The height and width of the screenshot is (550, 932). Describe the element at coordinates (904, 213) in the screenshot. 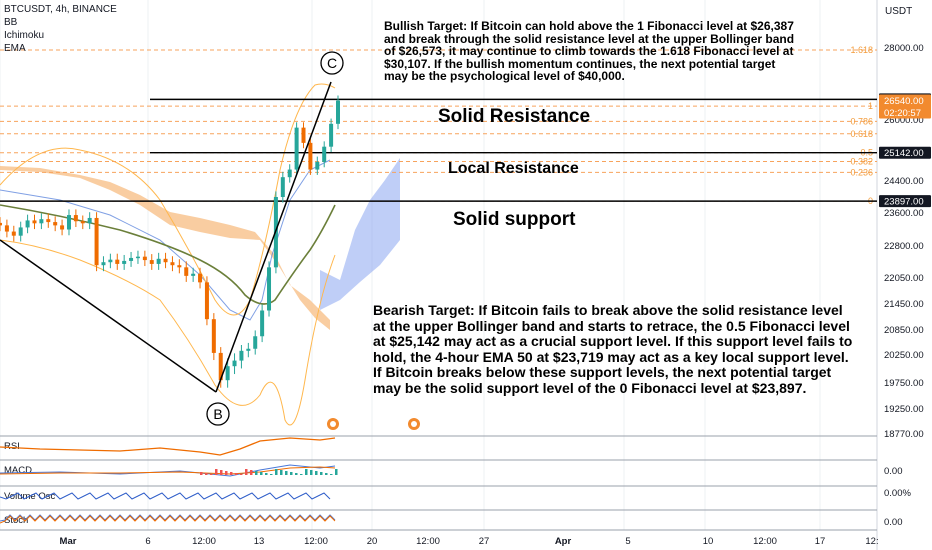

I see `price-tick-label: 23600.00` at that location.